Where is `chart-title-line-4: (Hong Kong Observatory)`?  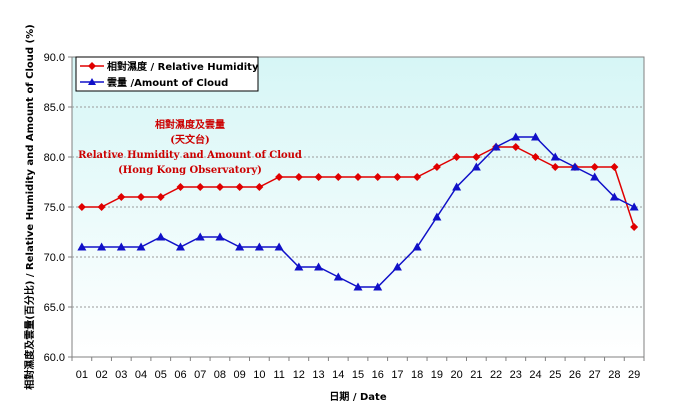 chart-title-line-4: (Hong Kong Observatory) is located at coordinates (190, 170).